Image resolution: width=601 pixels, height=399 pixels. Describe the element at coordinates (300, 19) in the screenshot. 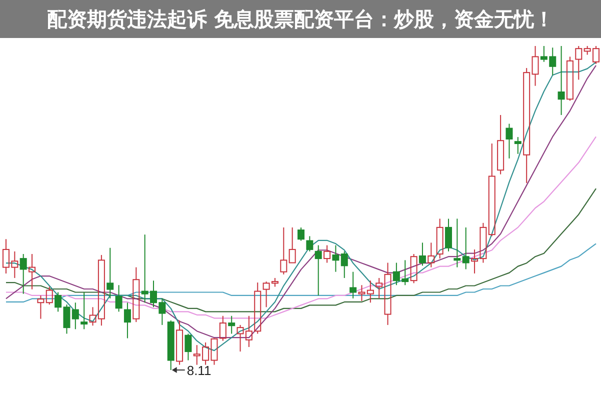

I see `chart-title: 配资期货违法起诉 免息股票配资平台：炒股，资金无忧！` at that location.